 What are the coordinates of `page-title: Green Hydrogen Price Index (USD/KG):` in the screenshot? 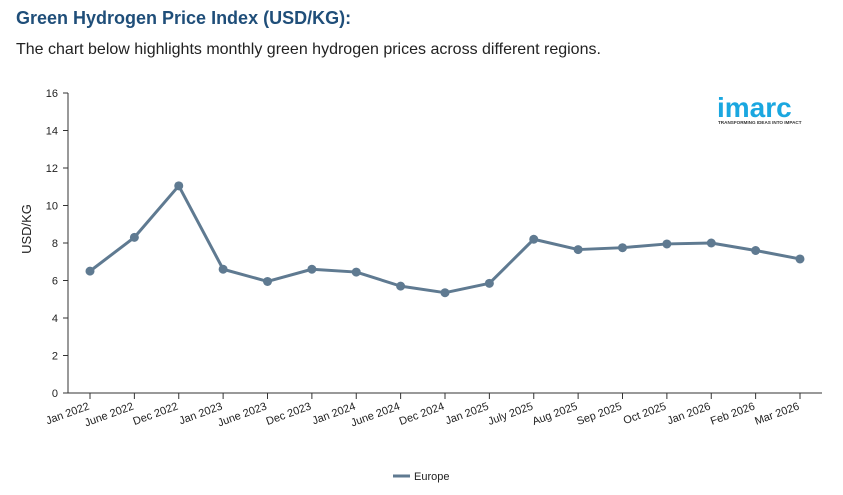 It's located at (184, 18).